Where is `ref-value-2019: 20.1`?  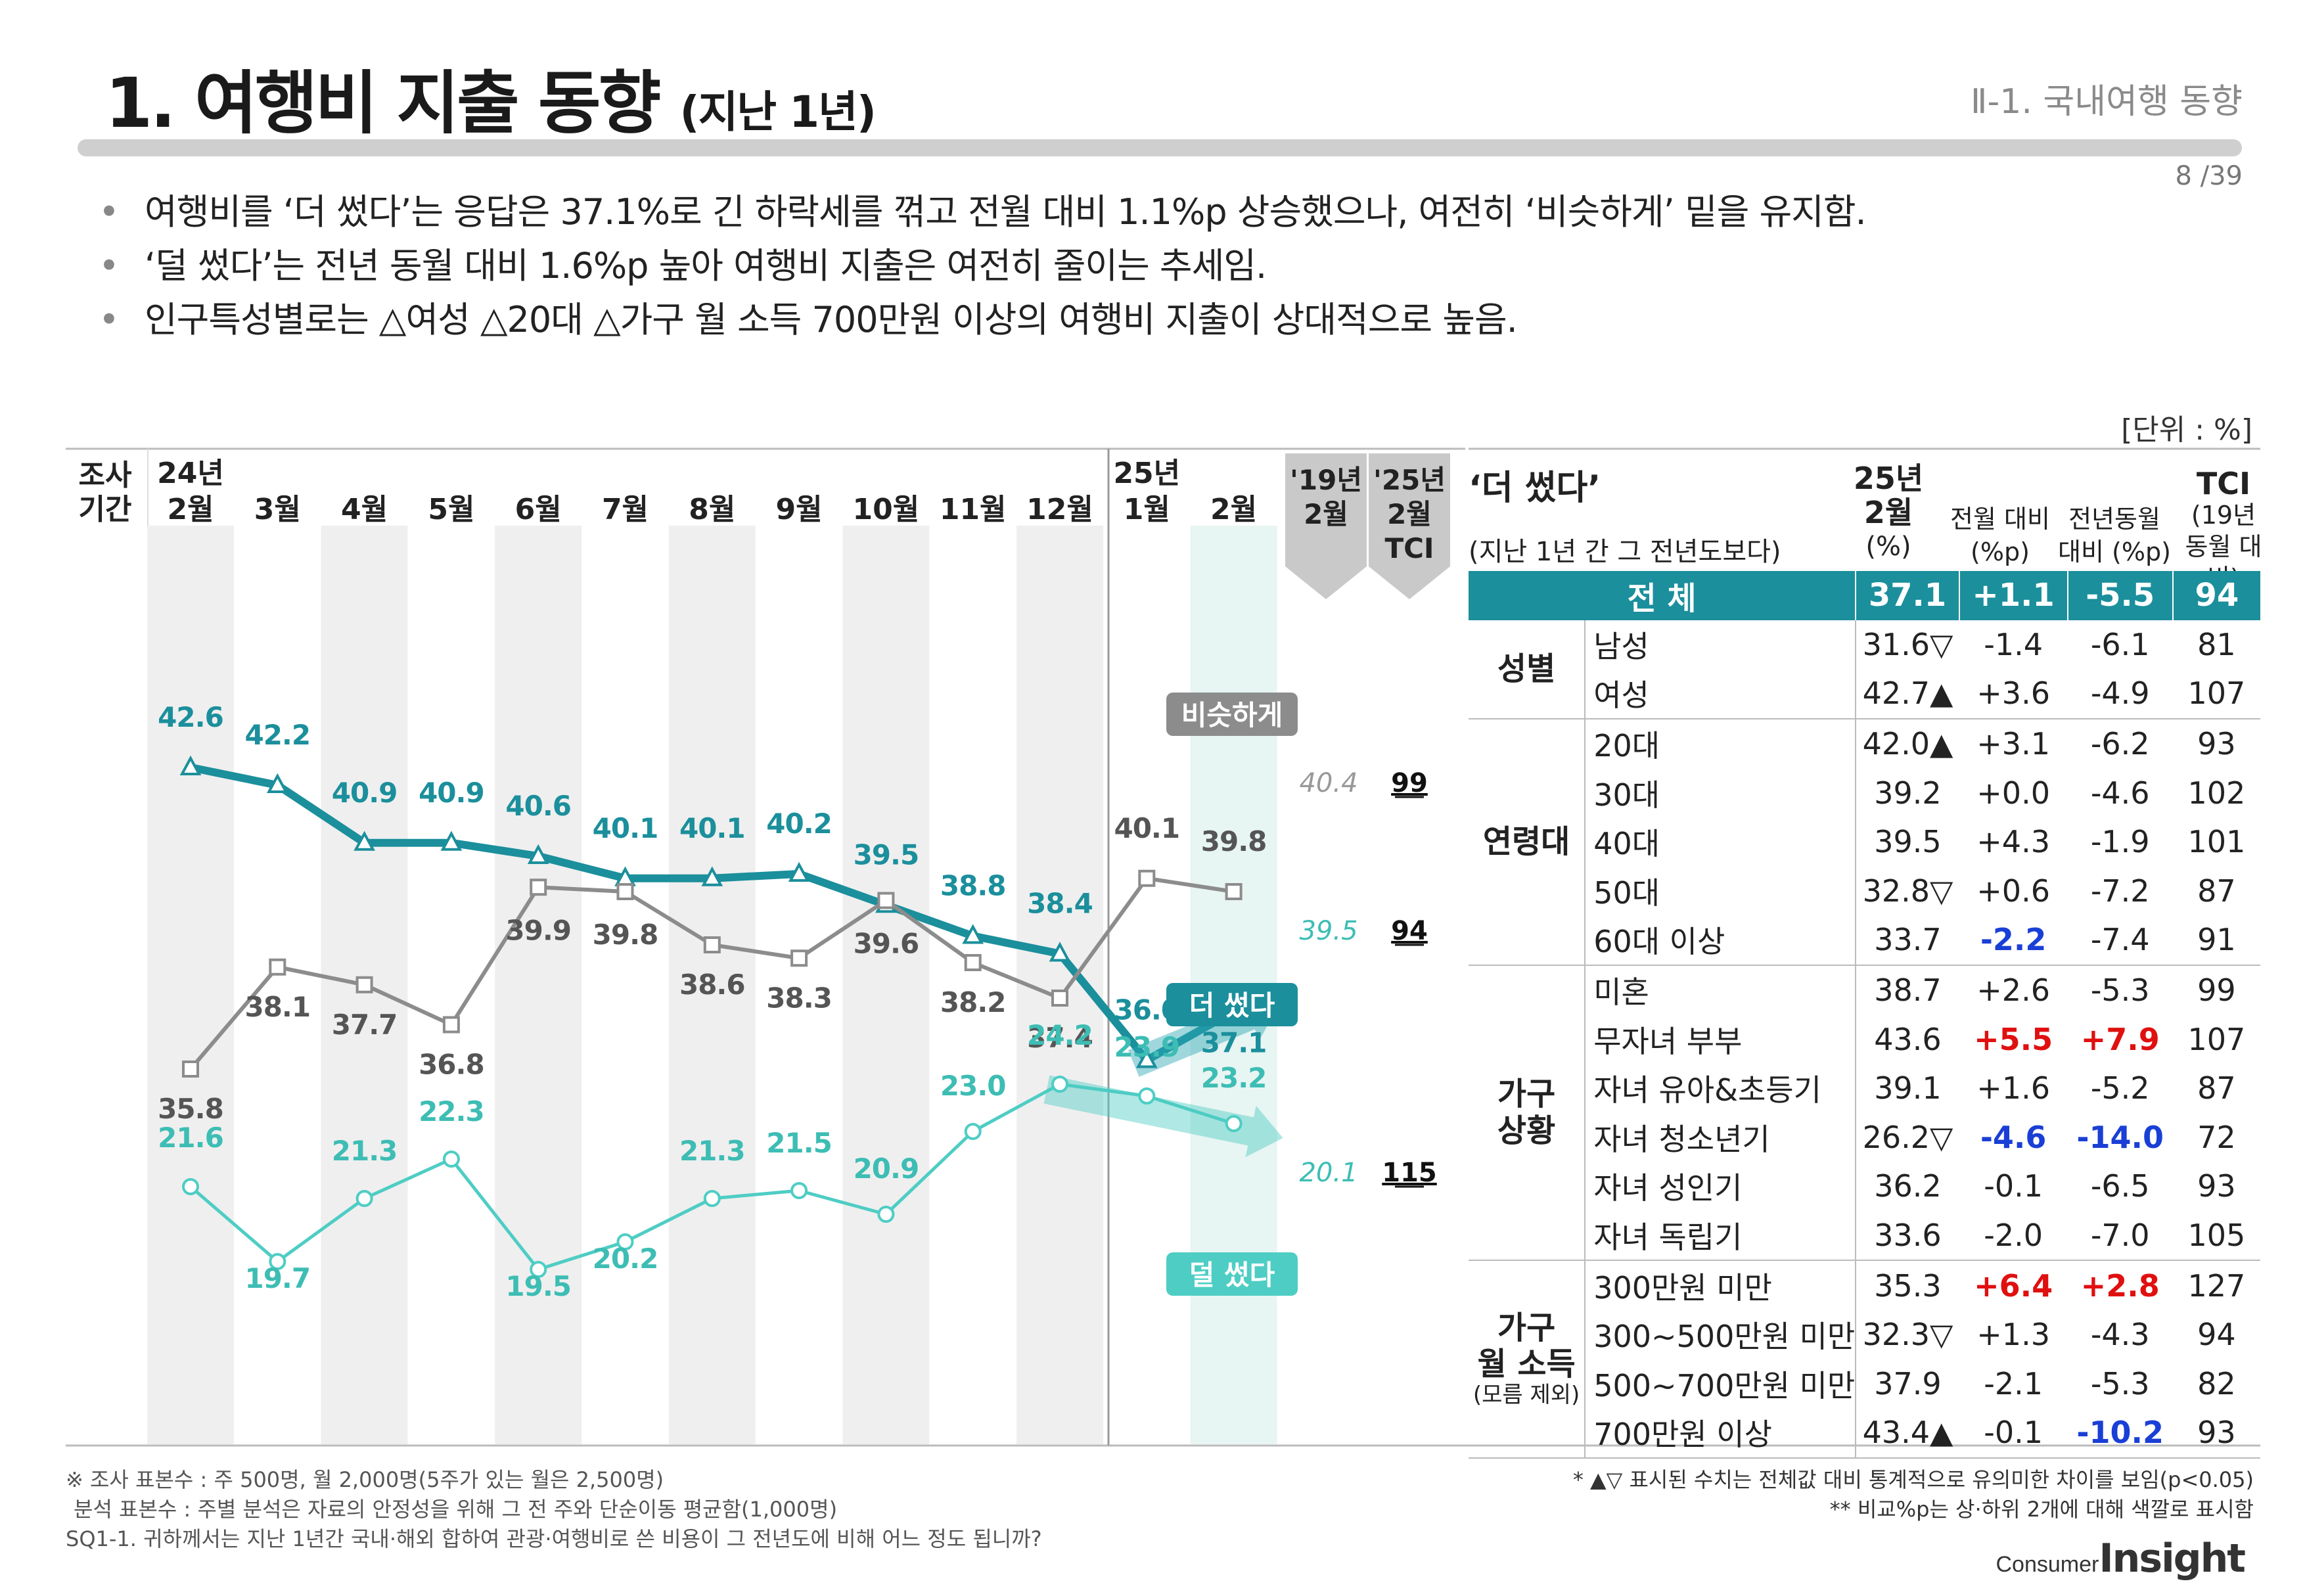 ref-value-2019: 20.1 is located at coordinates (1328, 1173).